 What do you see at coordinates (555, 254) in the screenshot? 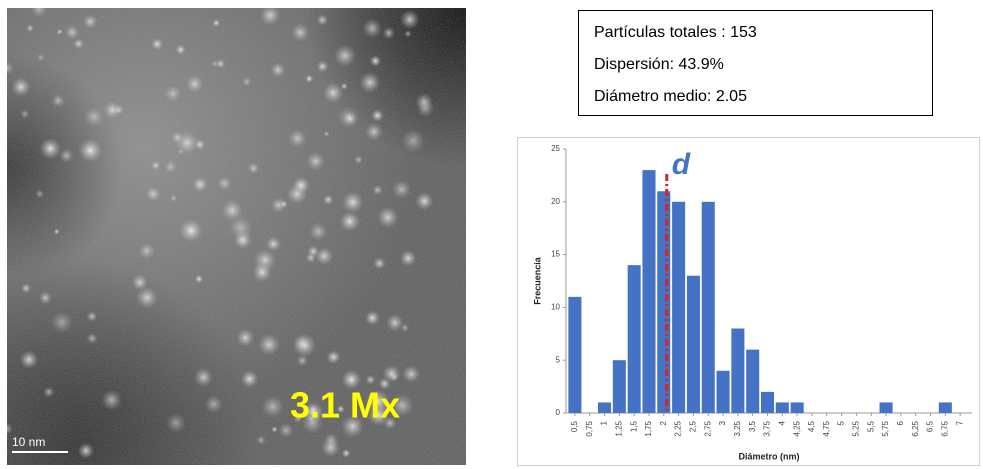
I see `y-tick-label: 15` at bounding box center [555, 254].